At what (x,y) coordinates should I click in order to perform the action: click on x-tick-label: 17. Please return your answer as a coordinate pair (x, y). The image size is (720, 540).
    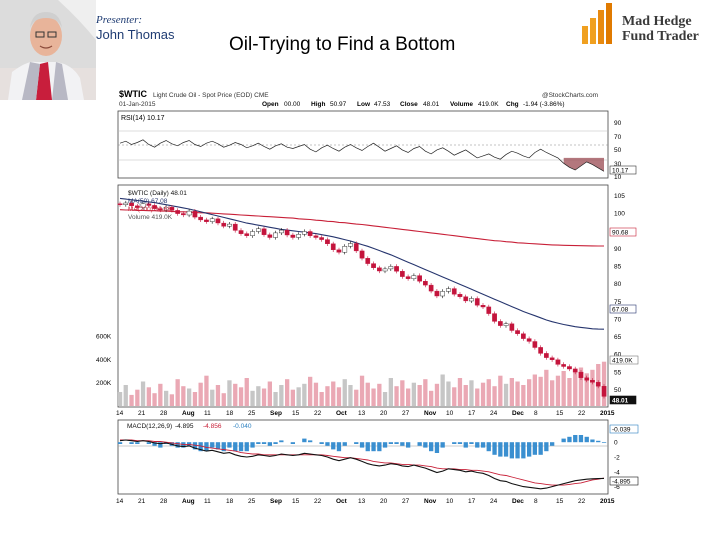
    Looking at the image, I should click on (472, 413).